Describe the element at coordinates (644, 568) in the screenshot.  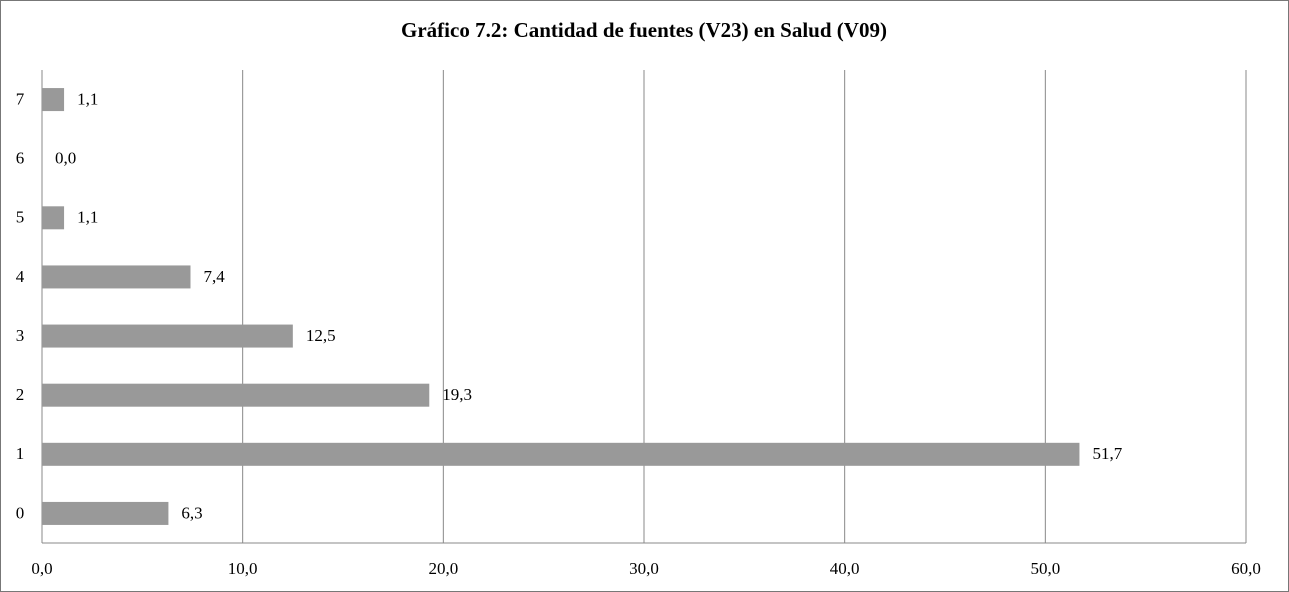
I see `x-tick-label: 30,0` at that location.